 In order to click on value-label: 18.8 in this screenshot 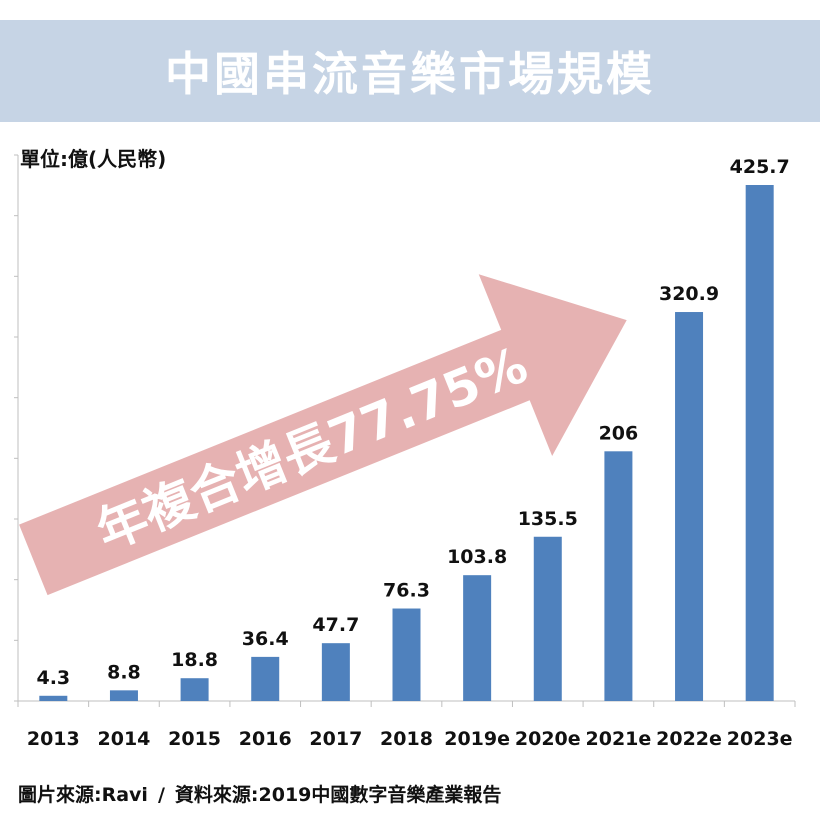, I will do `click(194, 660)`.